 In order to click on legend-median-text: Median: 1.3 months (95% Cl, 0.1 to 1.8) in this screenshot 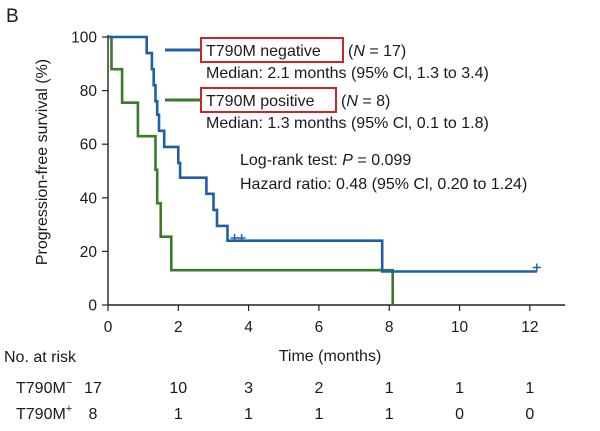, I will do `click(347, 123)`.